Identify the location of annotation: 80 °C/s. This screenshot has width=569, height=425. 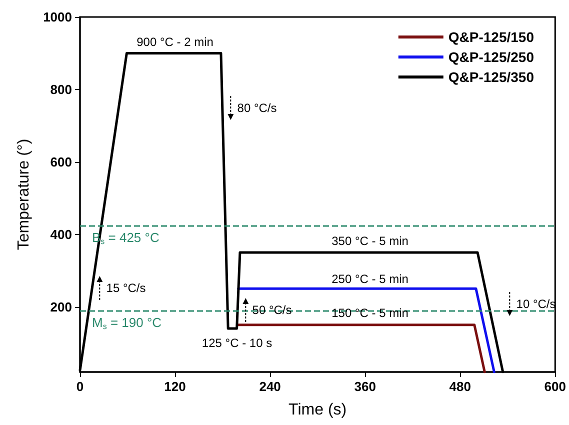
(257, 108).